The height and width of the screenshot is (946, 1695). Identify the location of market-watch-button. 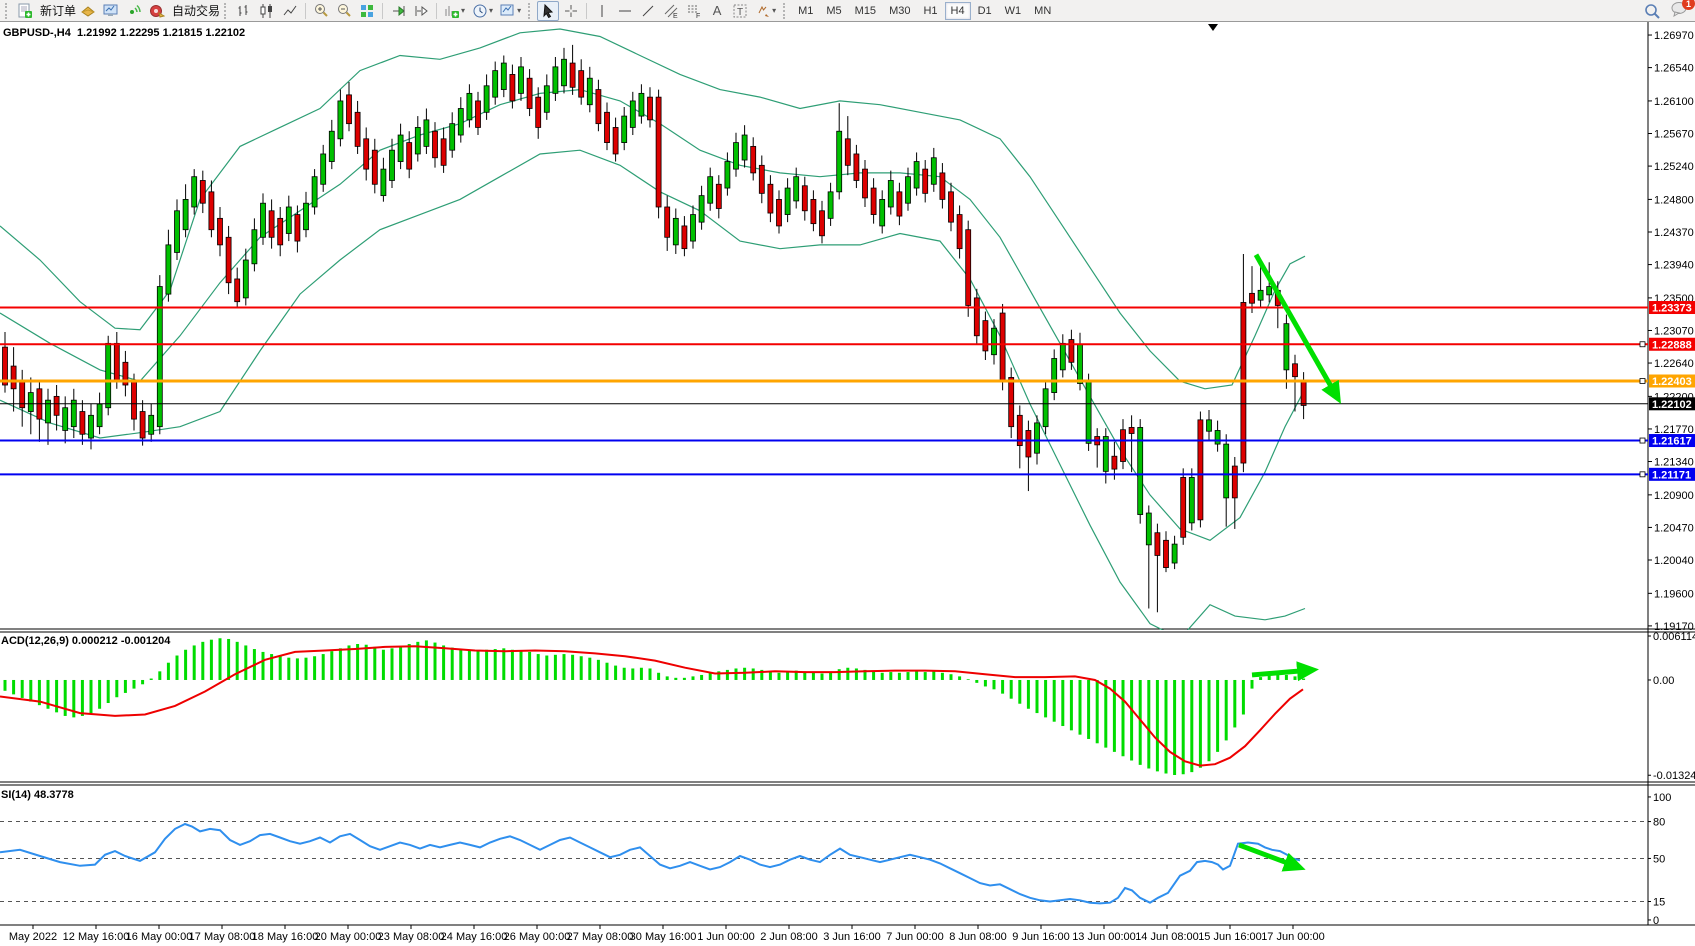
(111, 11).